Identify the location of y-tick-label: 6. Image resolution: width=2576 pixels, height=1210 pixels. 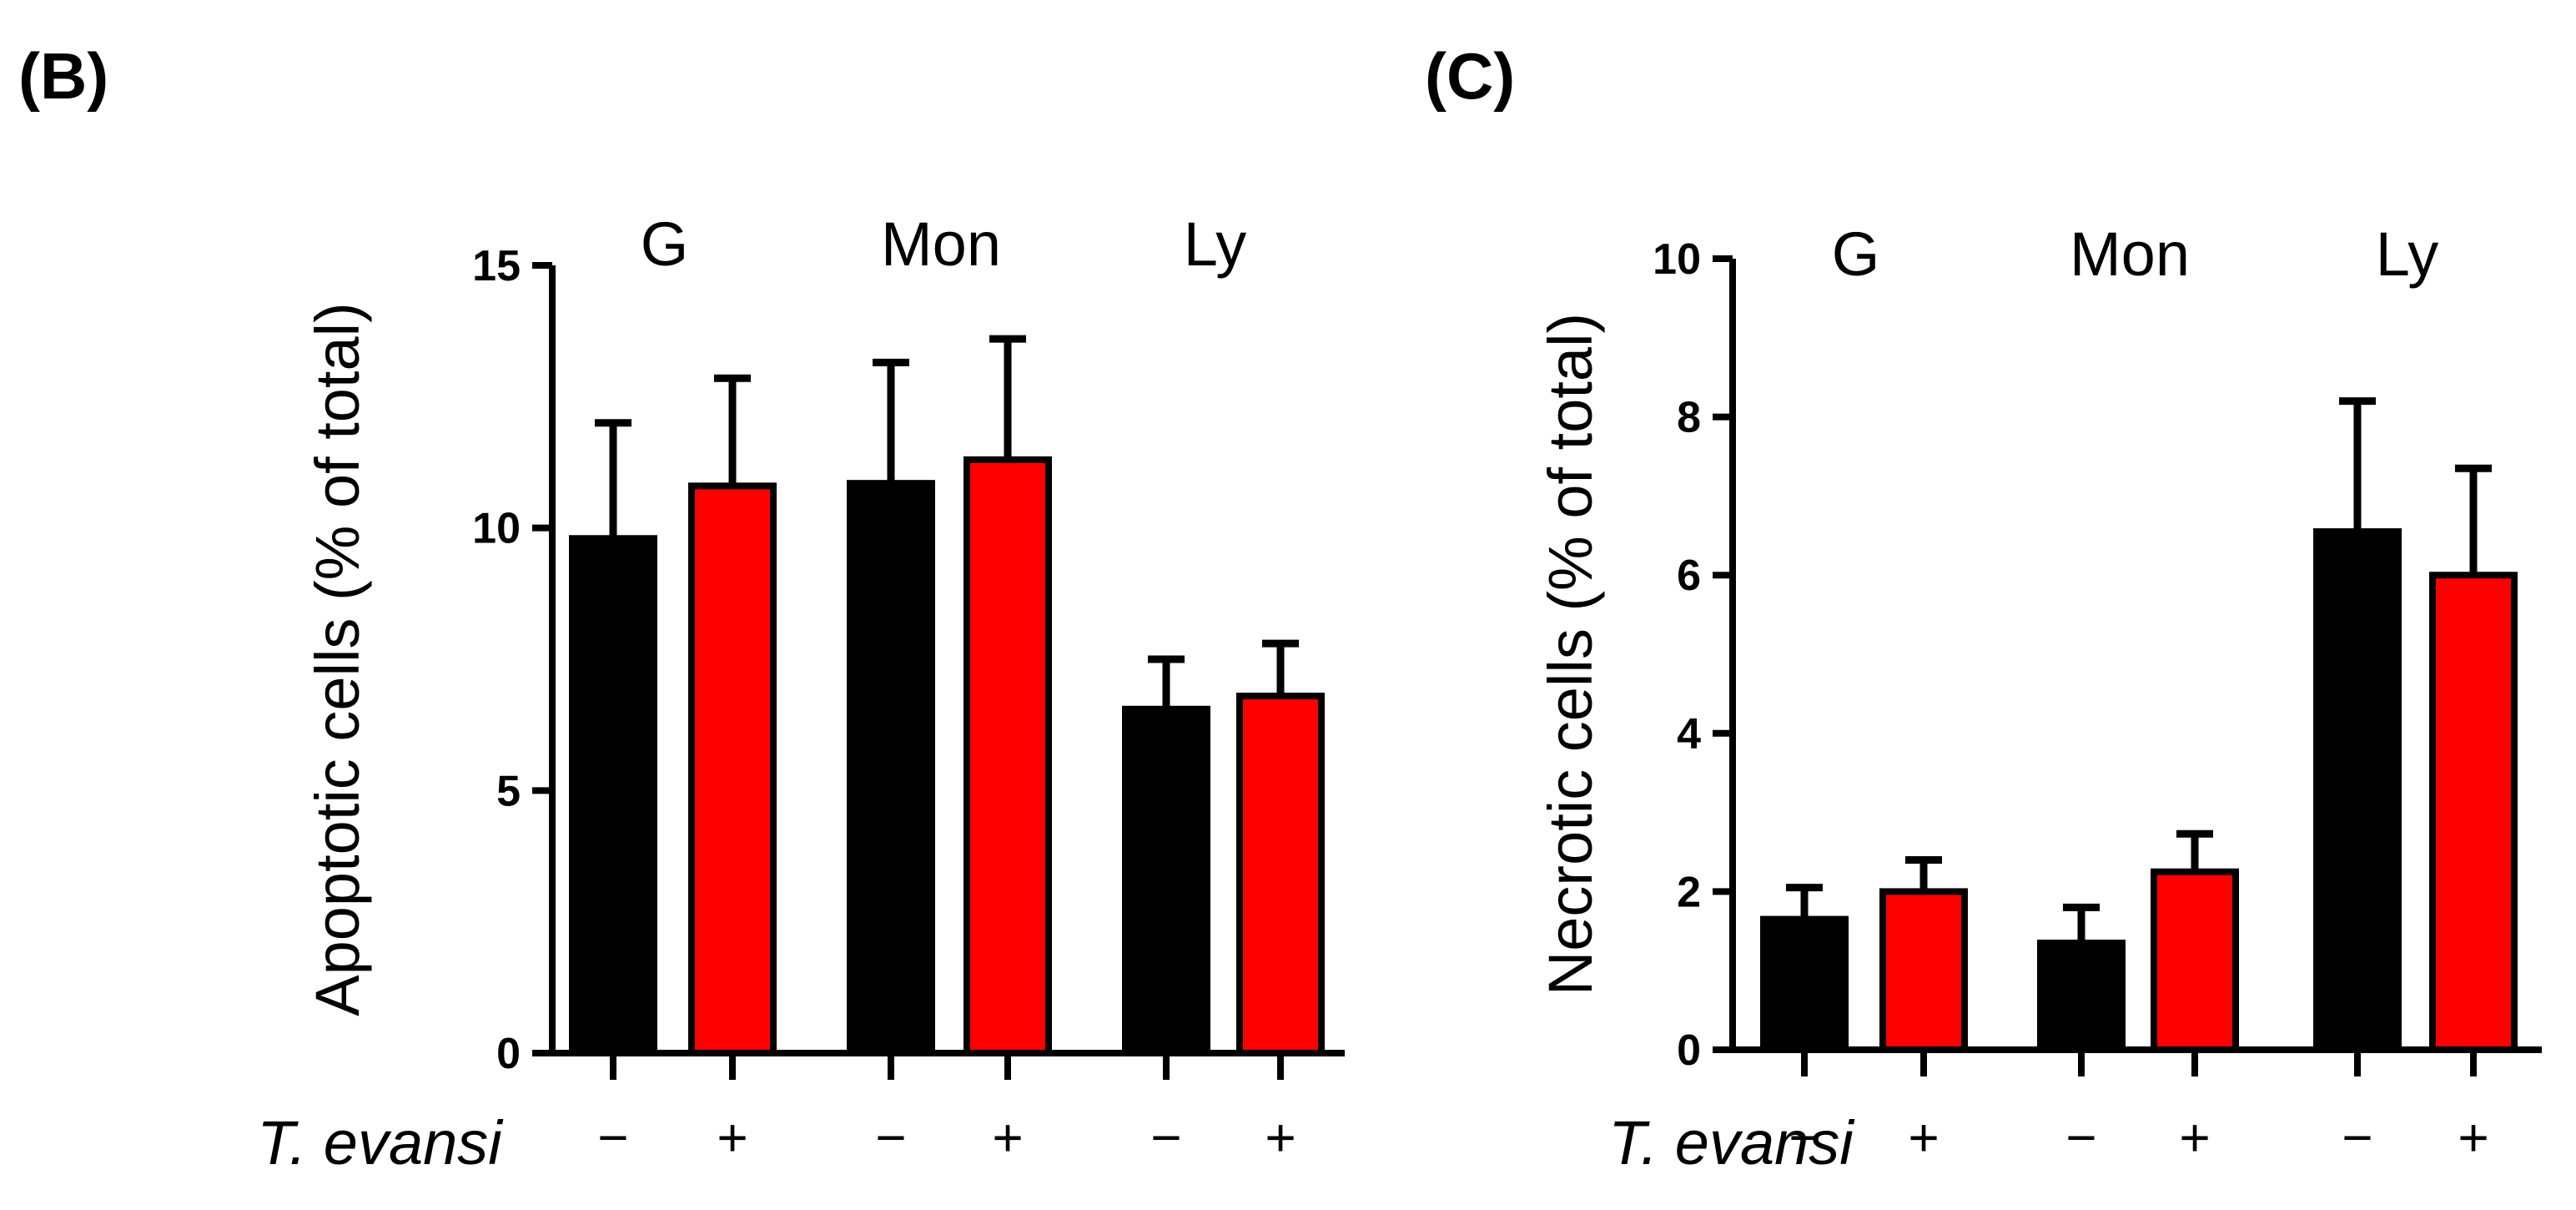
(1689, 576).